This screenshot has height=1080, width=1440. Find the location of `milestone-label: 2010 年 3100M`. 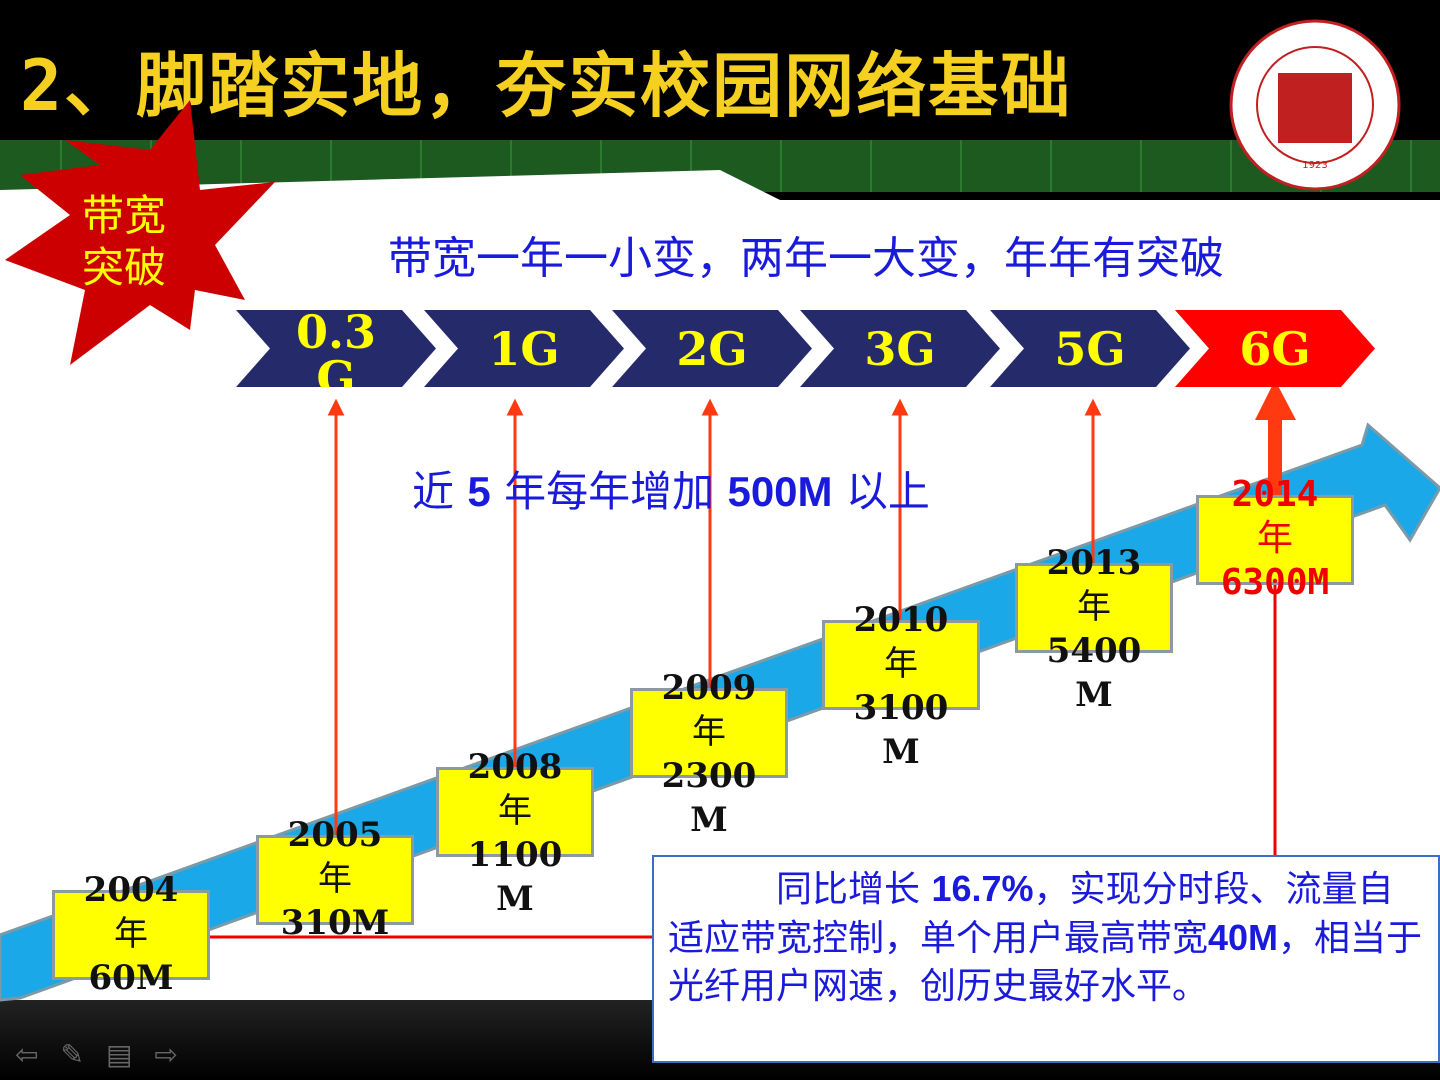

milestone-label: 2010 年 3100M is located at coordinates (901, 686).